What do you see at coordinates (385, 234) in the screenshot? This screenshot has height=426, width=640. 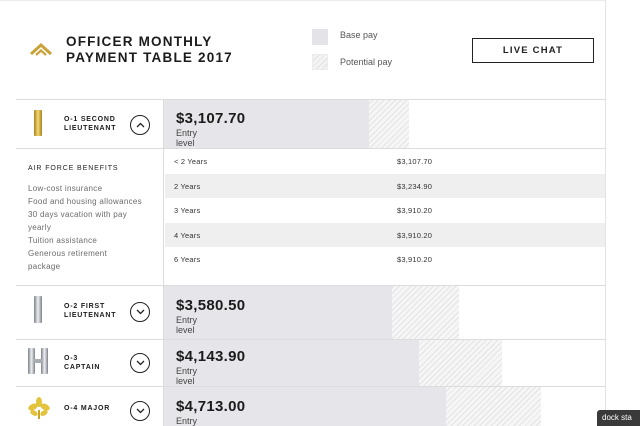 I see `table-row: 4 Years $3,910.20` at bounding box center [385, 234].